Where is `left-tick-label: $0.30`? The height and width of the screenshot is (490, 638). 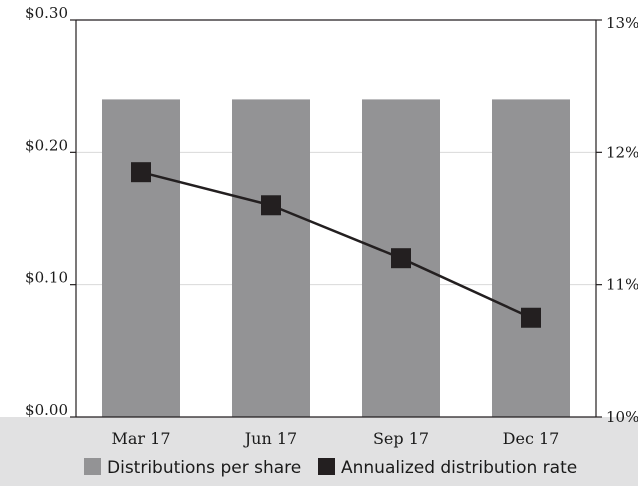 left-tick-label: $0.30 is located at coordinates (46, 13).